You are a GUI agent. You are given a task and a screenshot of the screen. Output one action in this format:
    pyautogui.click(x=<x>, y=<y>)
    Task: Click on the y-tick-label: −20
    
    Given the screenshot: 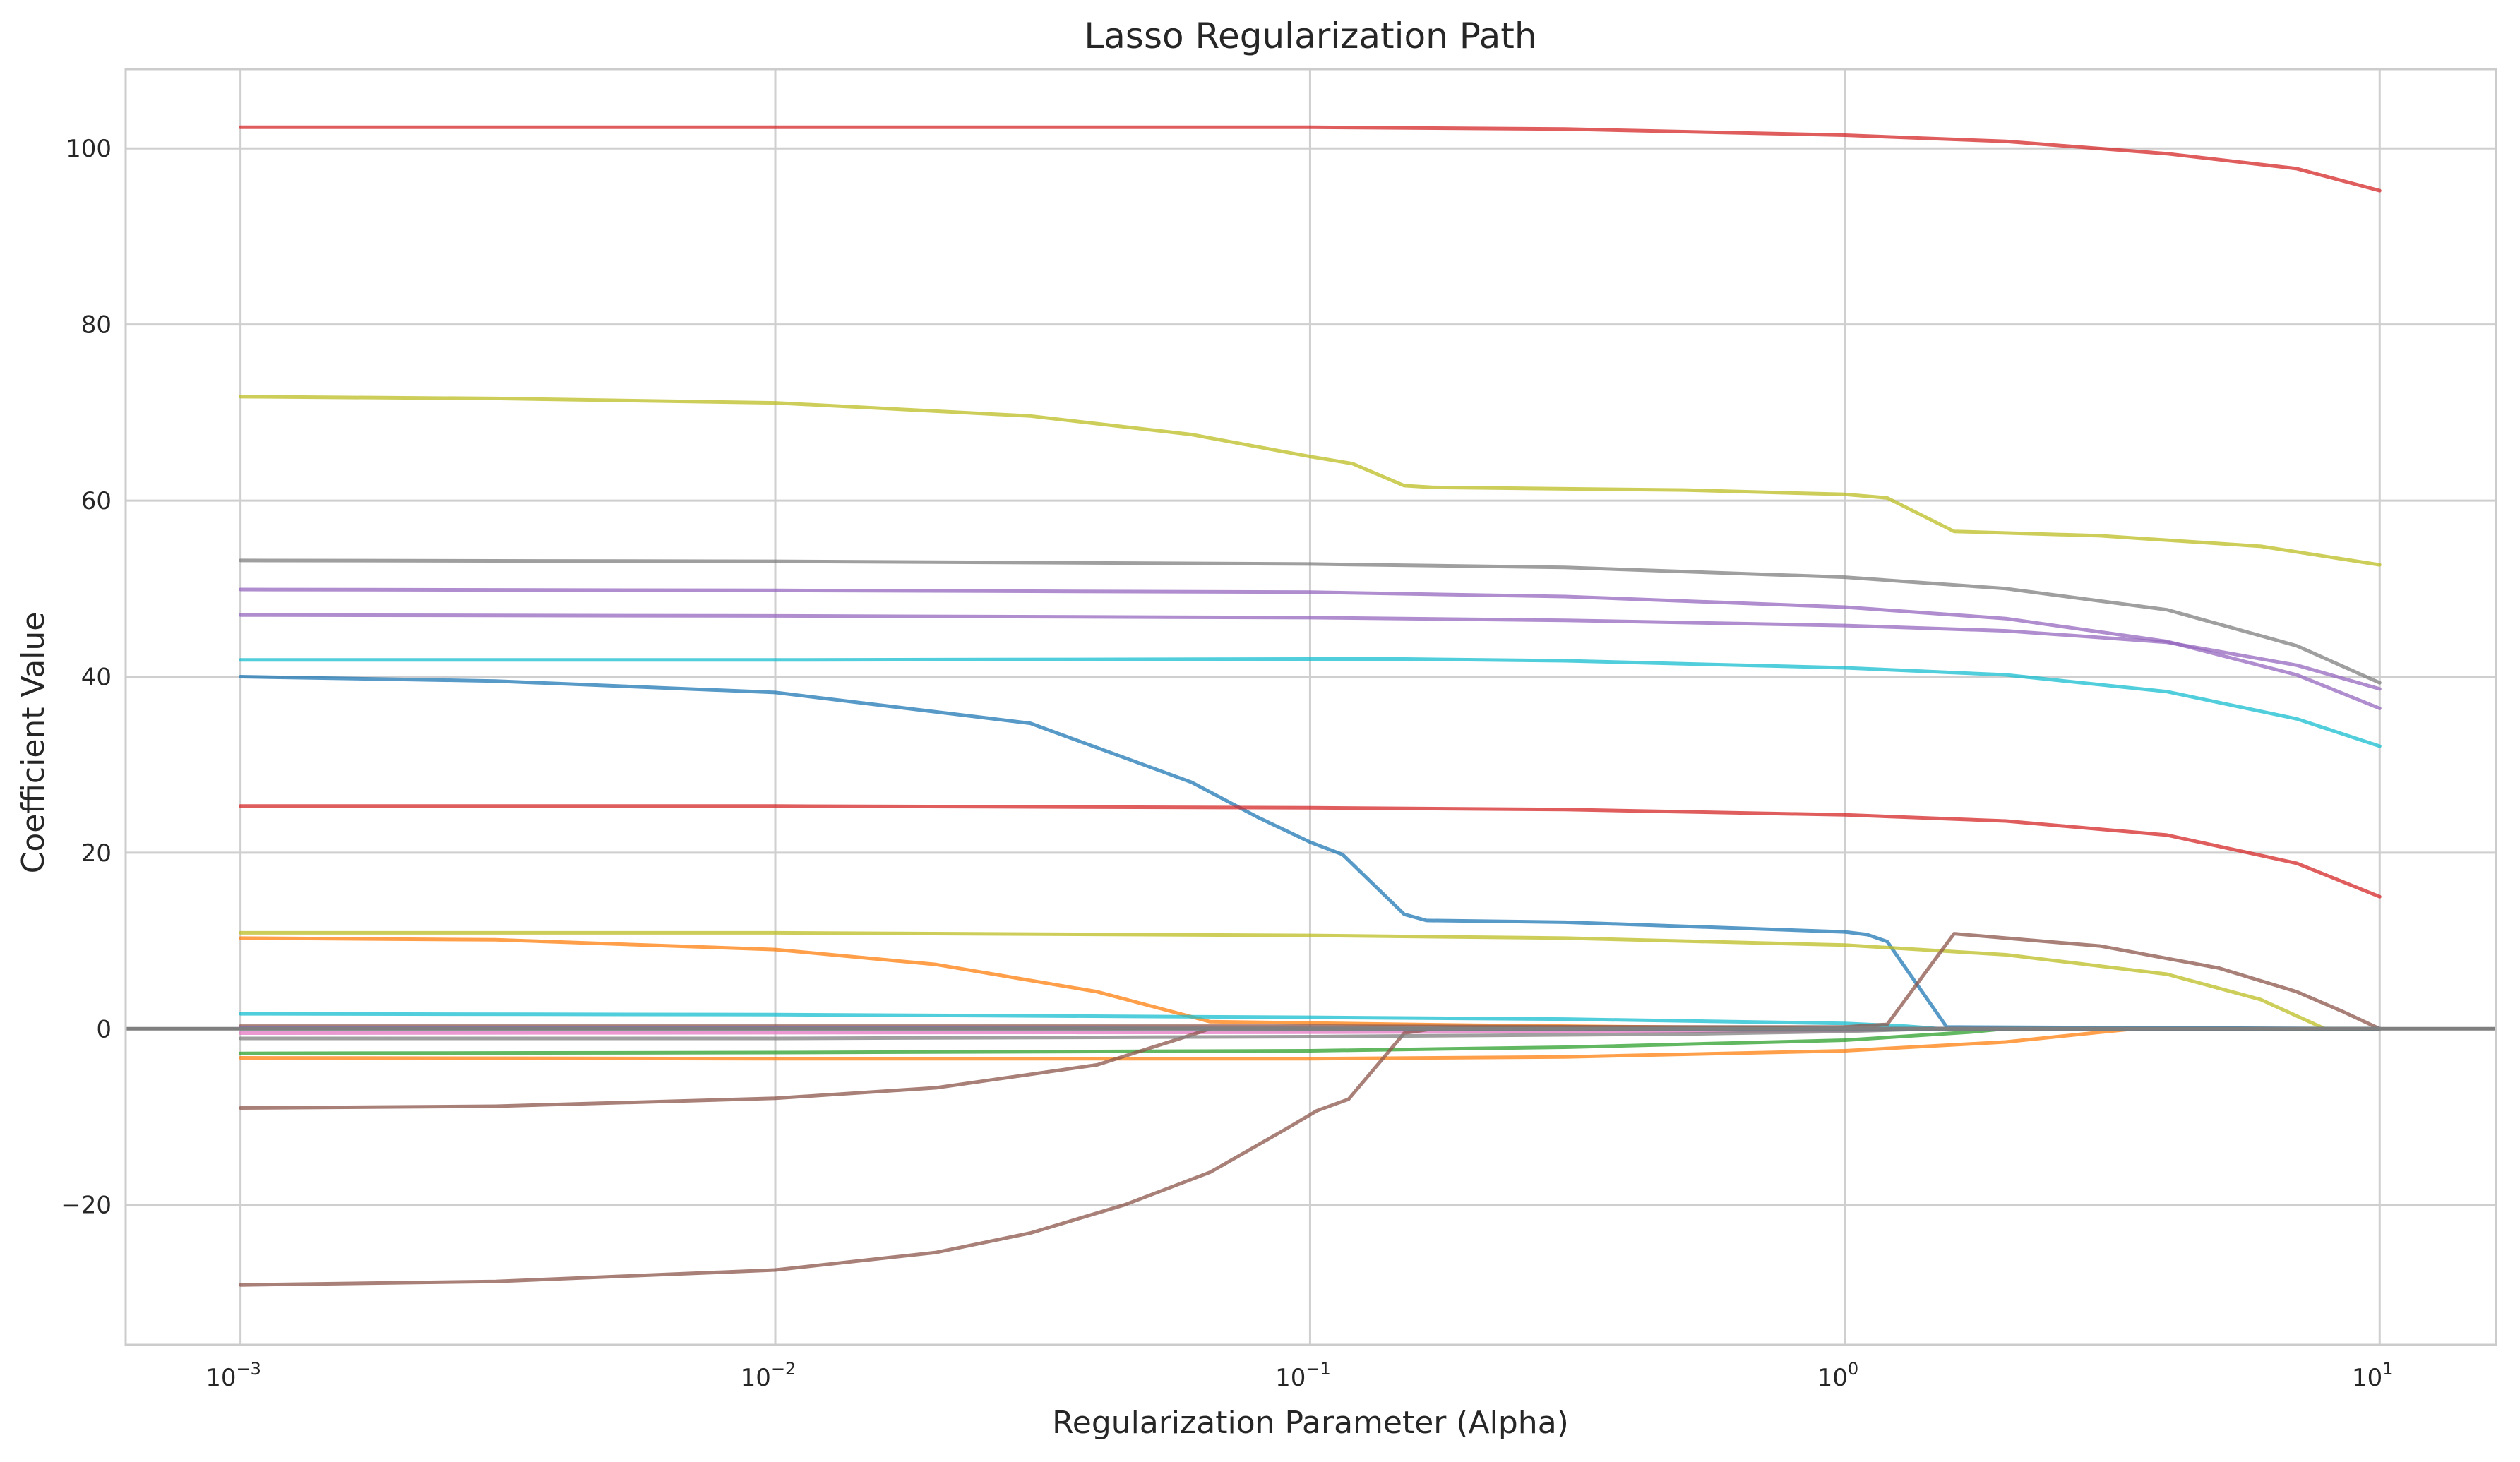 What is the action you would take?
    pyautogui.click(x=87, y=1206)
    